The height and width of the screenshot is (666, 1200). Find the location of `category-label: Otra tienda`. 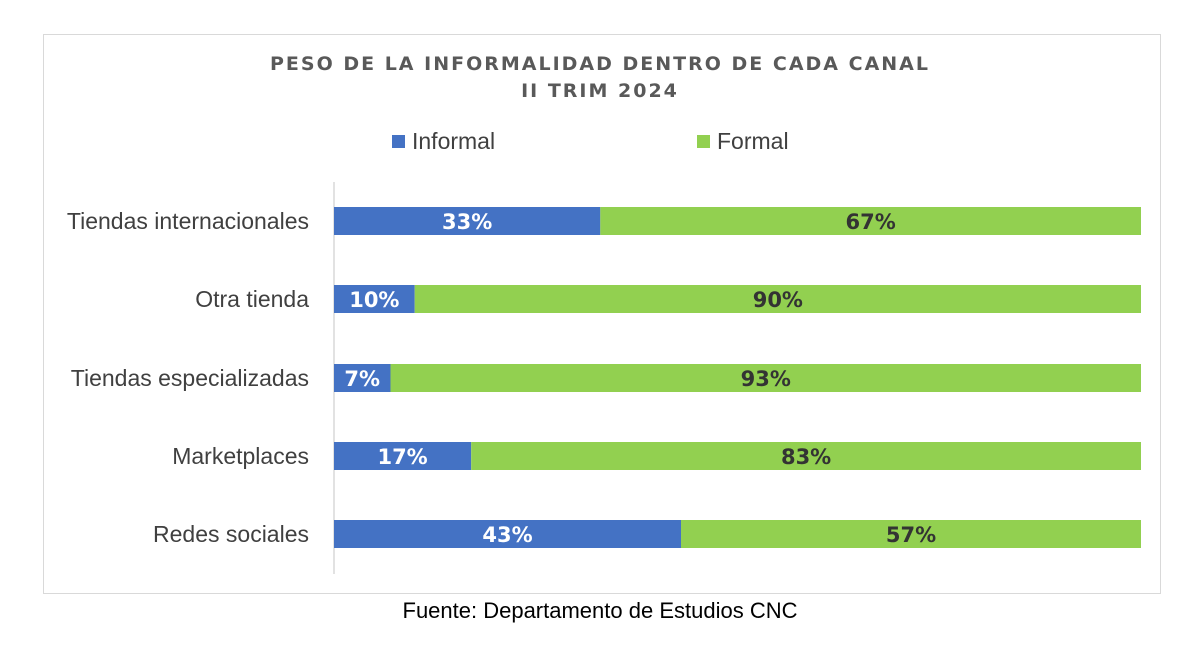

category-label: Otra tienda is located at coordinates (252, 299).